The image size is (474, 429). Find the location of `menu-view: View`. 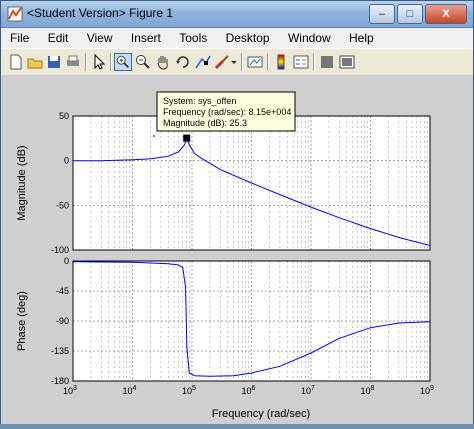

menu-view: View is located at coordinates (99, 38).